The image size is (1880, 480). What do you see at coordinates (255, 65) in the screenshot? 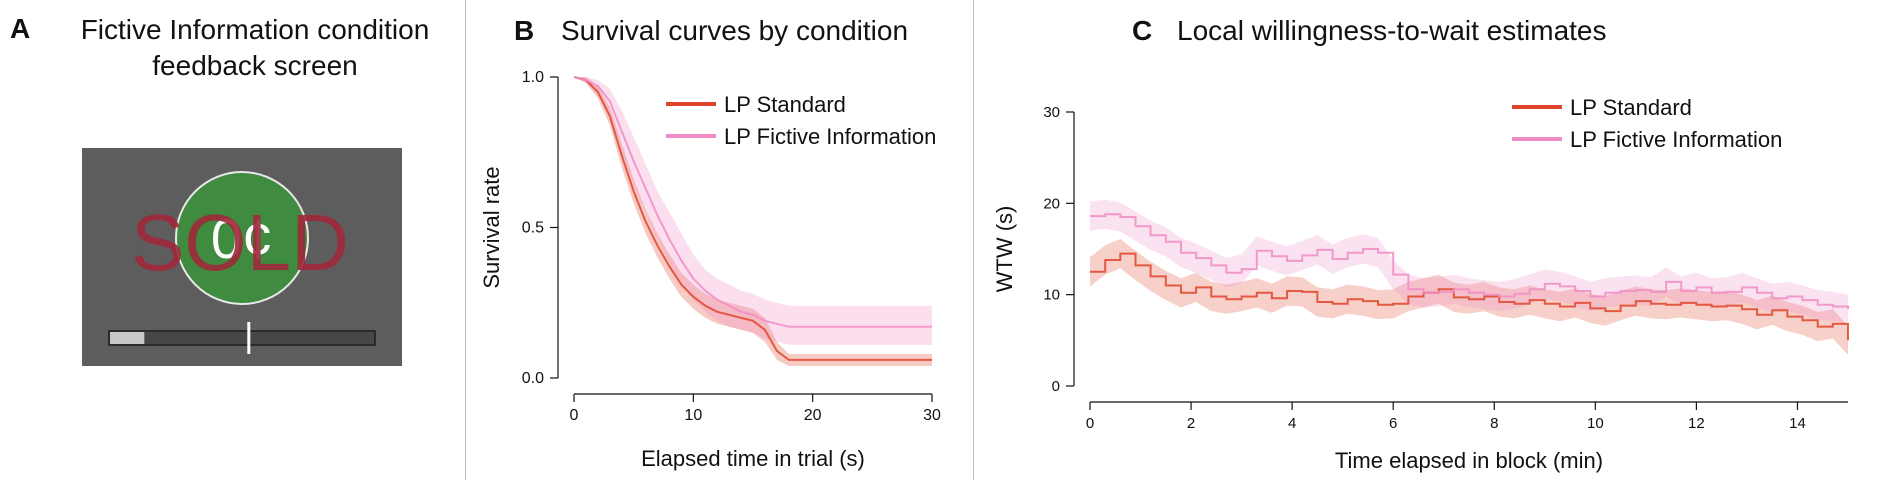
I see `panel-a-title-line2: feedback screen` at bounding box center [255, 65].